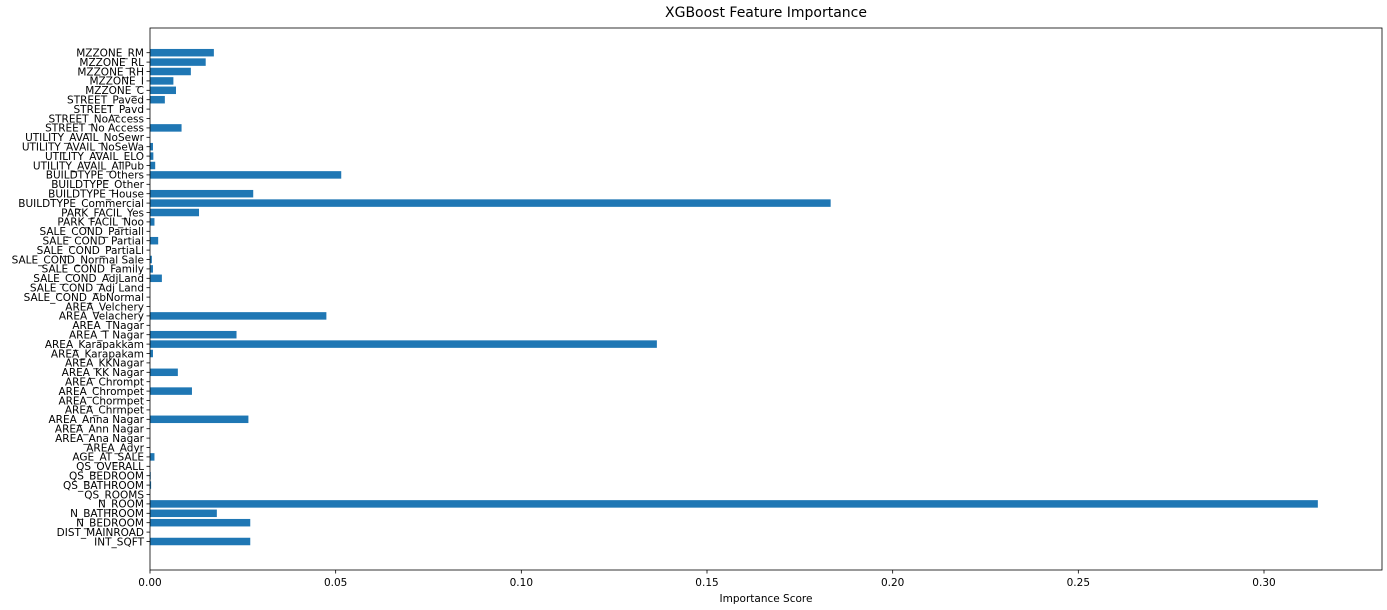 Image resolution: width=1387 pixels, height=610 pixels. Describe the element at coordinates (183, 513) in the screenshot. I see `bar-n-bathroom` at that location.